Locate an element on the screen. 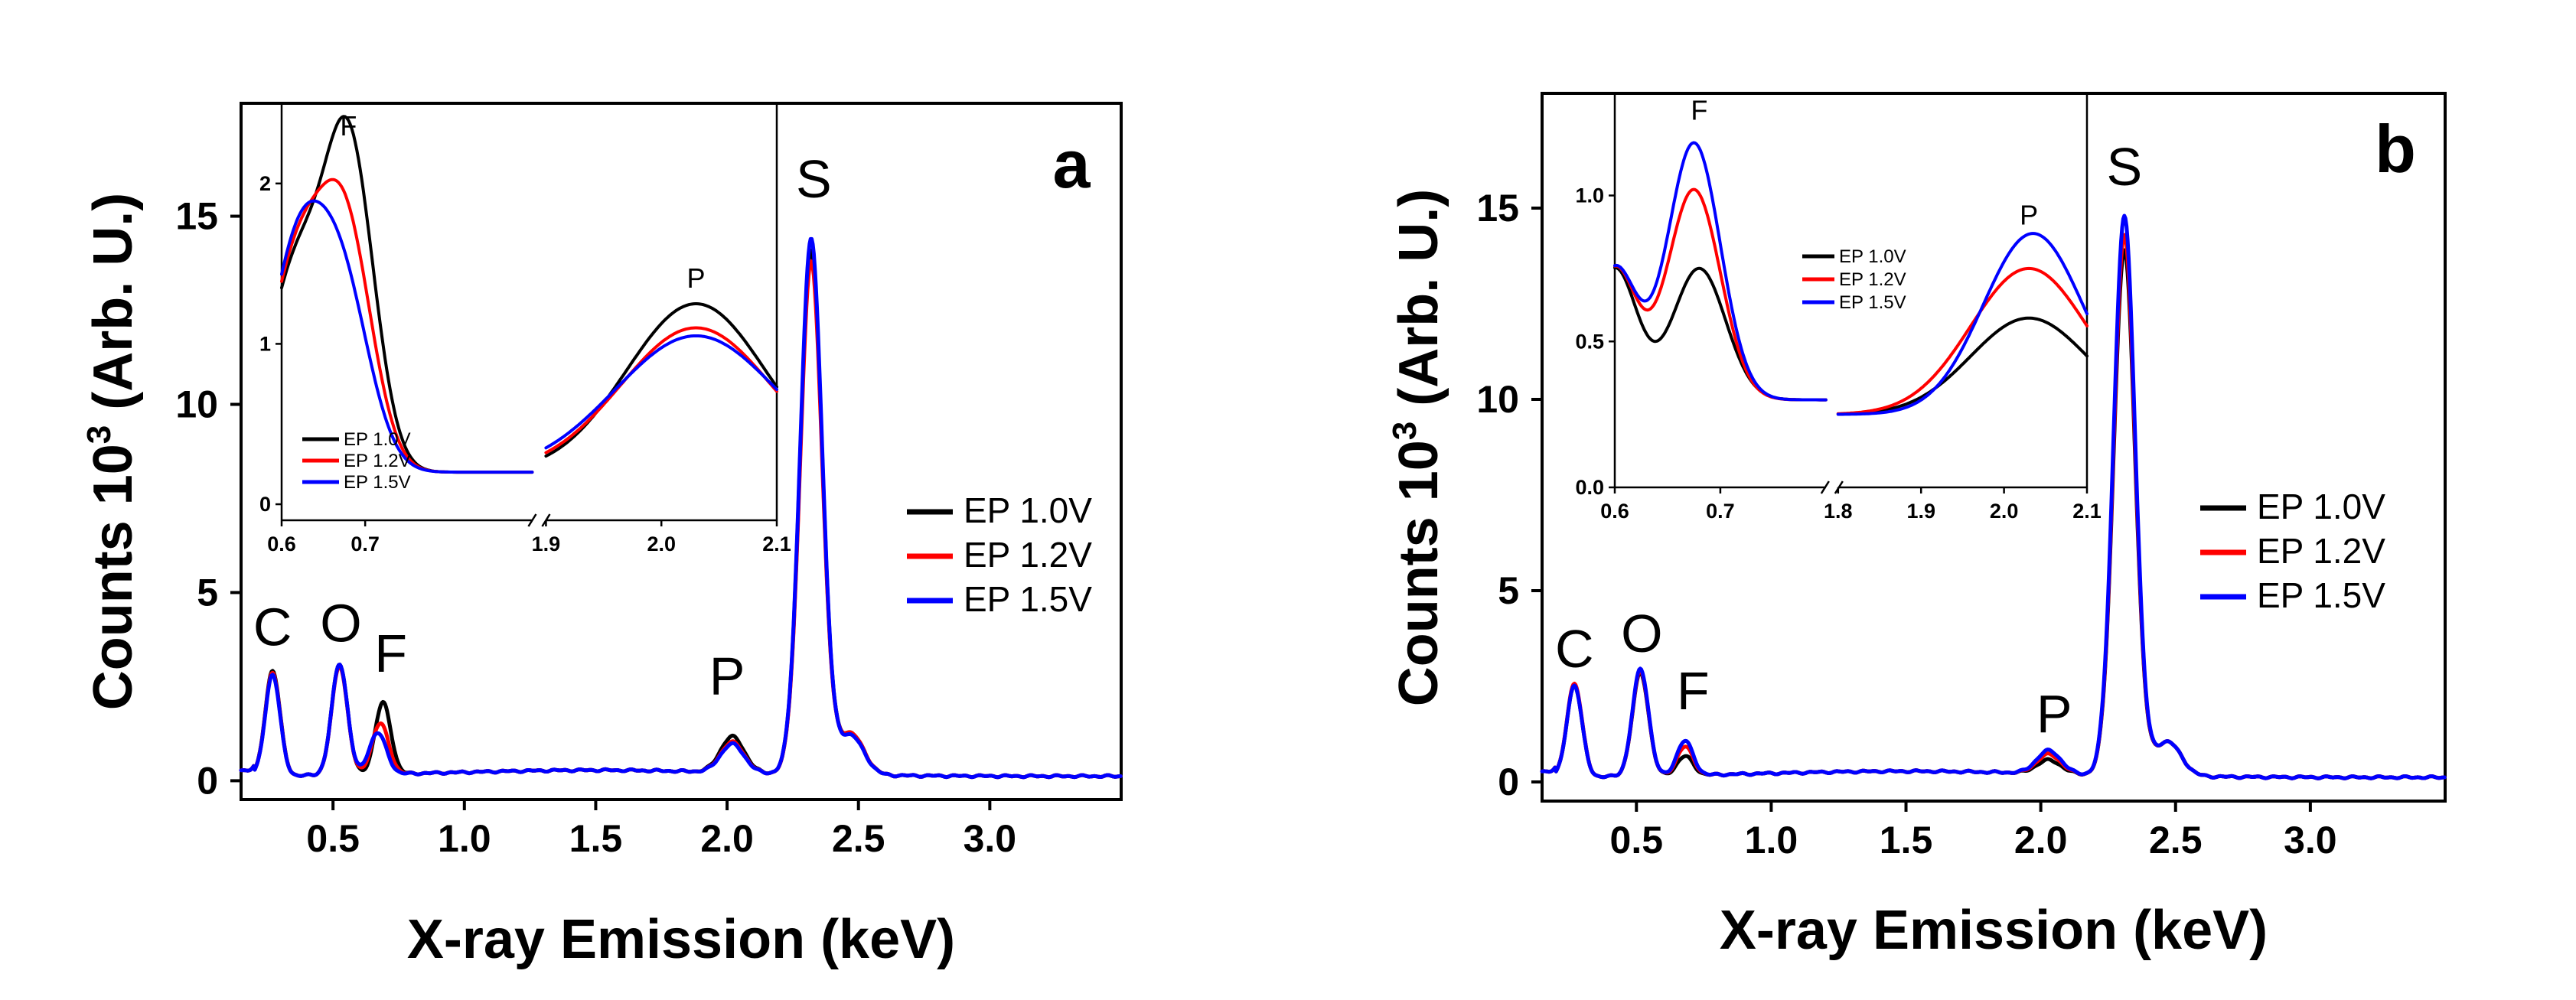 The image size is (2576, 1000). panel-a-peak-label: P is located at coordinates (727, 675).